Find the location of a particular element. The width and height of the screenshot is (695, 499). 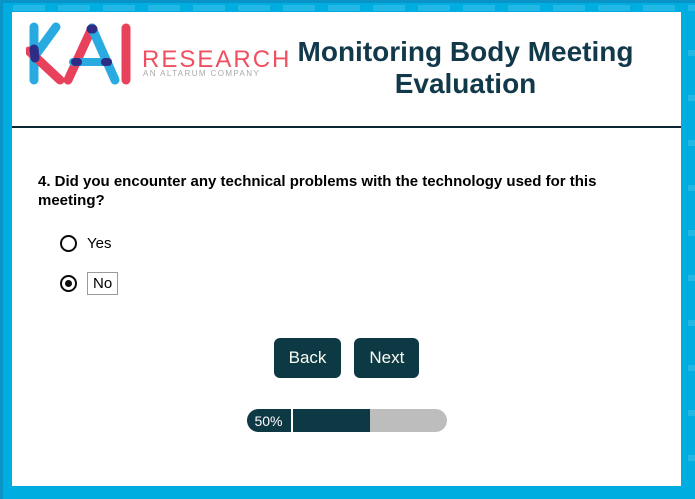

logo-wordmark: RESEARCH is located at coordinates (217, 59).